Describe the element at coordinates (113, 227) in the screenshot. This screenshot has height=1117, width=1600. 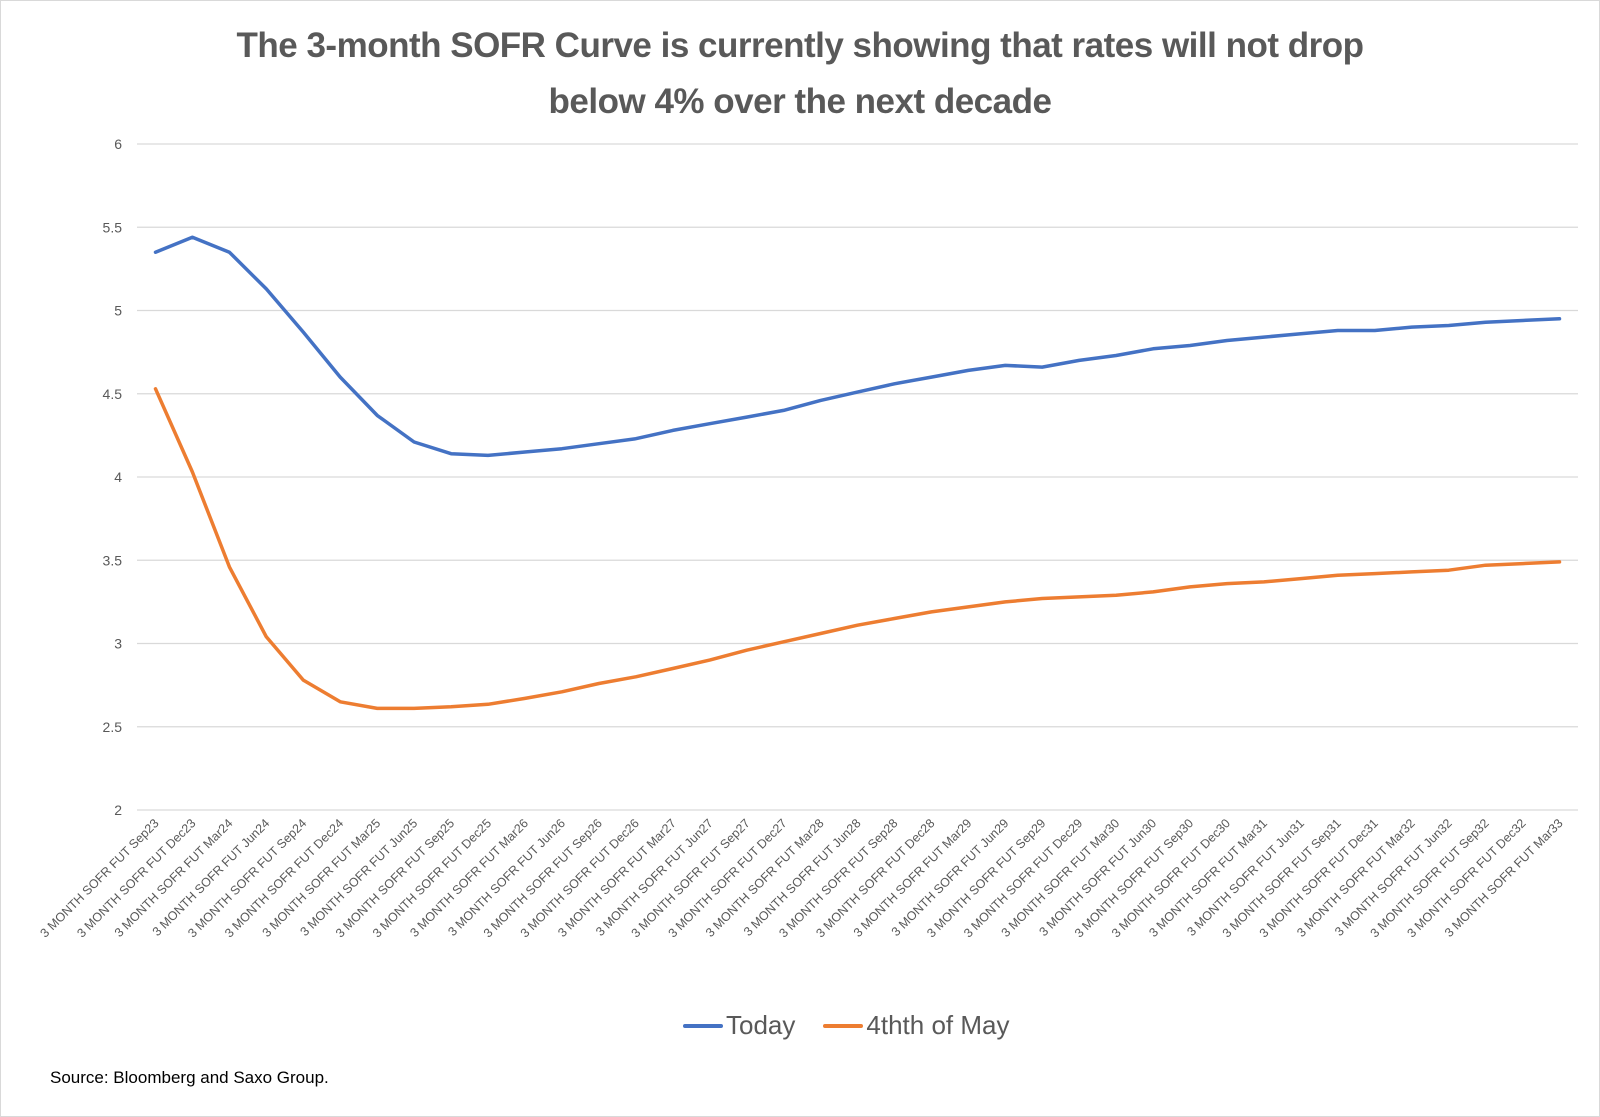
I see `y-tick-label: 5.5` at that location.